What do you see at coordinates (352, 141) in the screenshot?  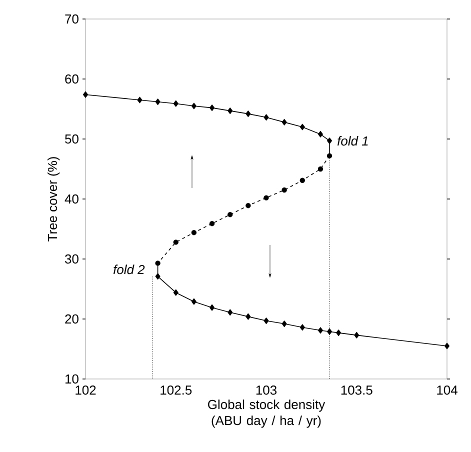 I see `annotation: fold 1` at bounding box center [352, 141].